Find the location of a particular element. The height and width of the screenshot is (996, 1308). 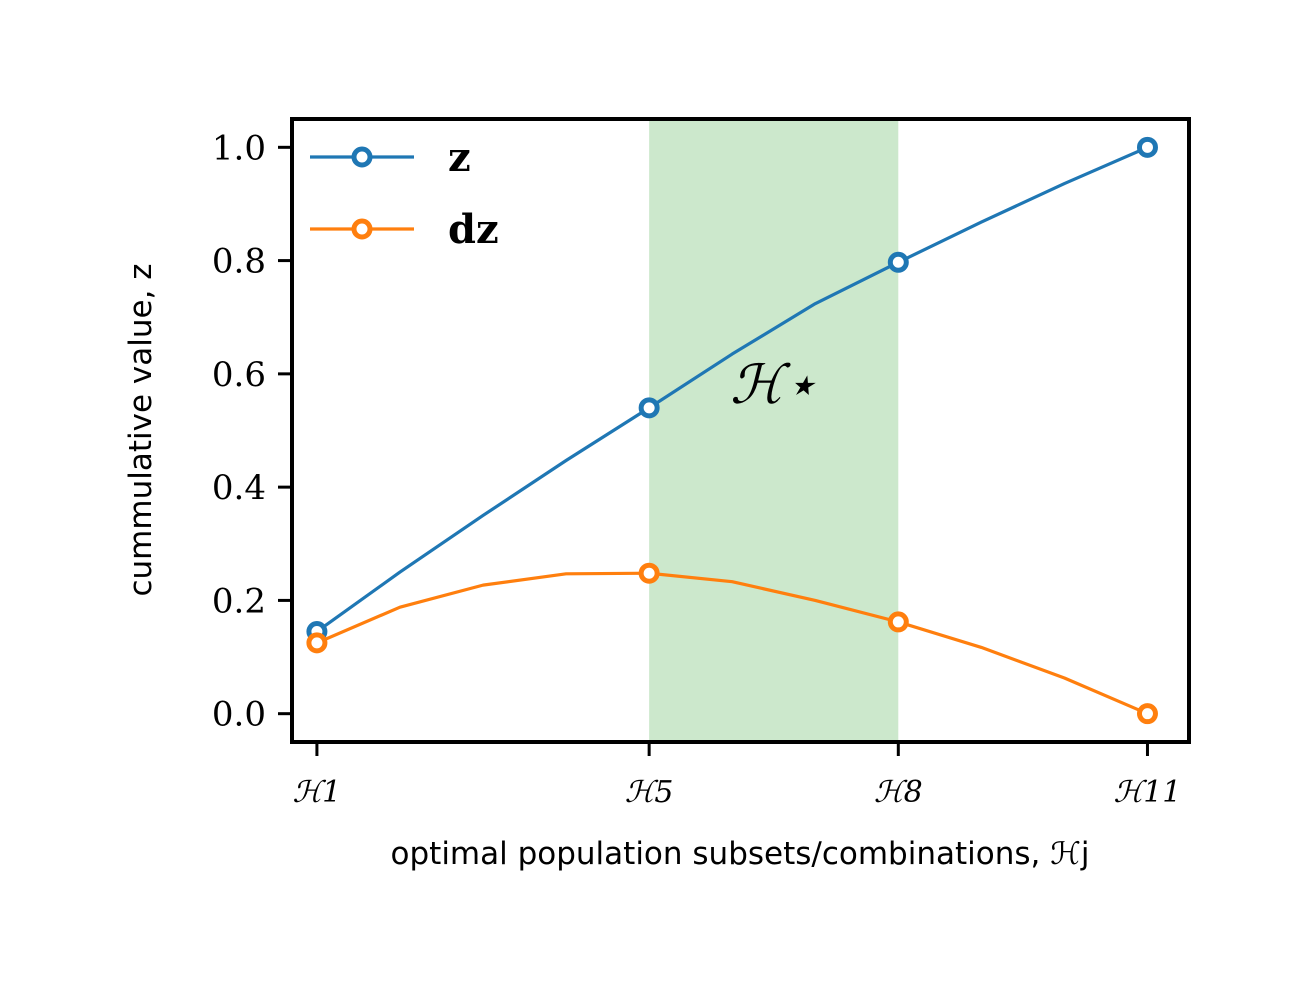

legend-marker-z is located at coordinates (362, 157).